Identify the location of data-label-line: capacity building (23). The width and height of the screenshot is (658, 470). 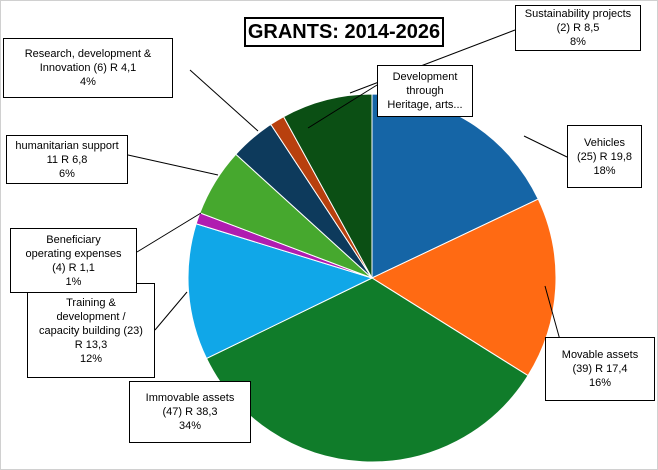
(91, 330).